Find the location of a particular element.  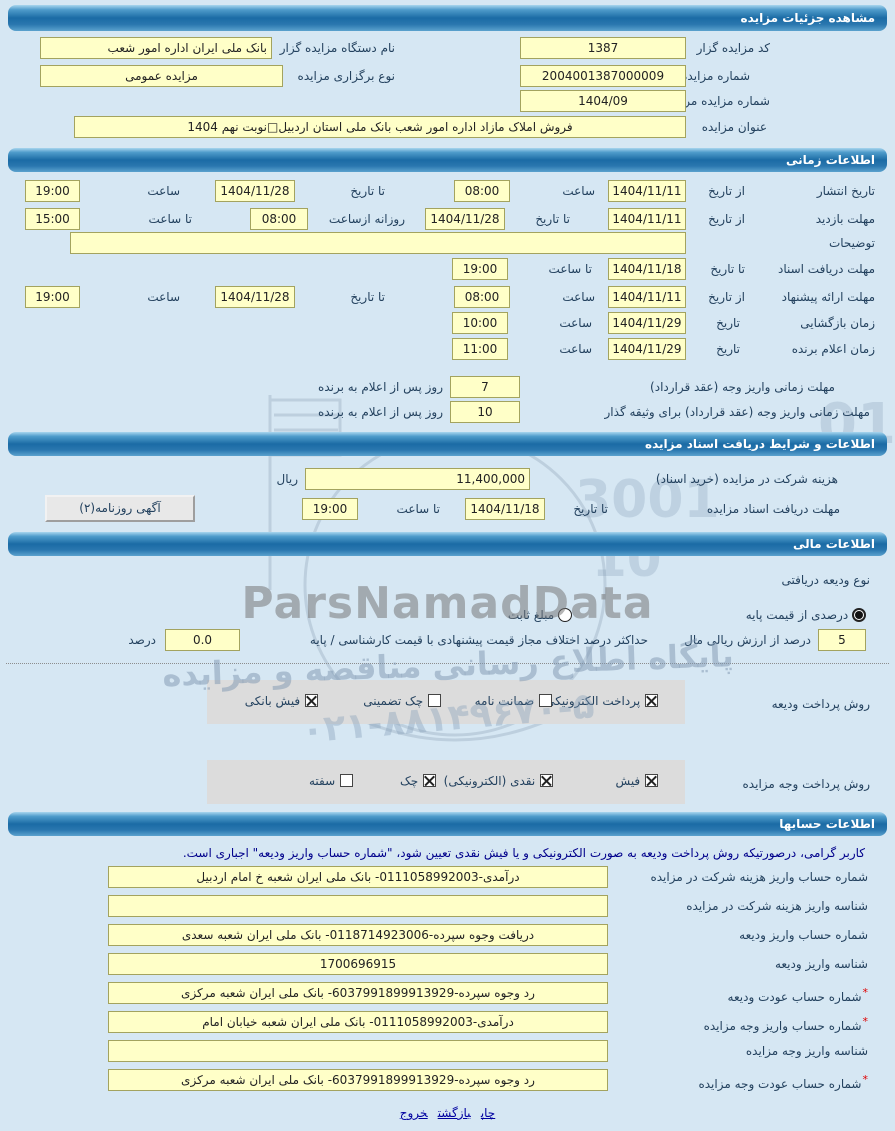

payment-method-slip: فیش is located at coordinates (637, 781).